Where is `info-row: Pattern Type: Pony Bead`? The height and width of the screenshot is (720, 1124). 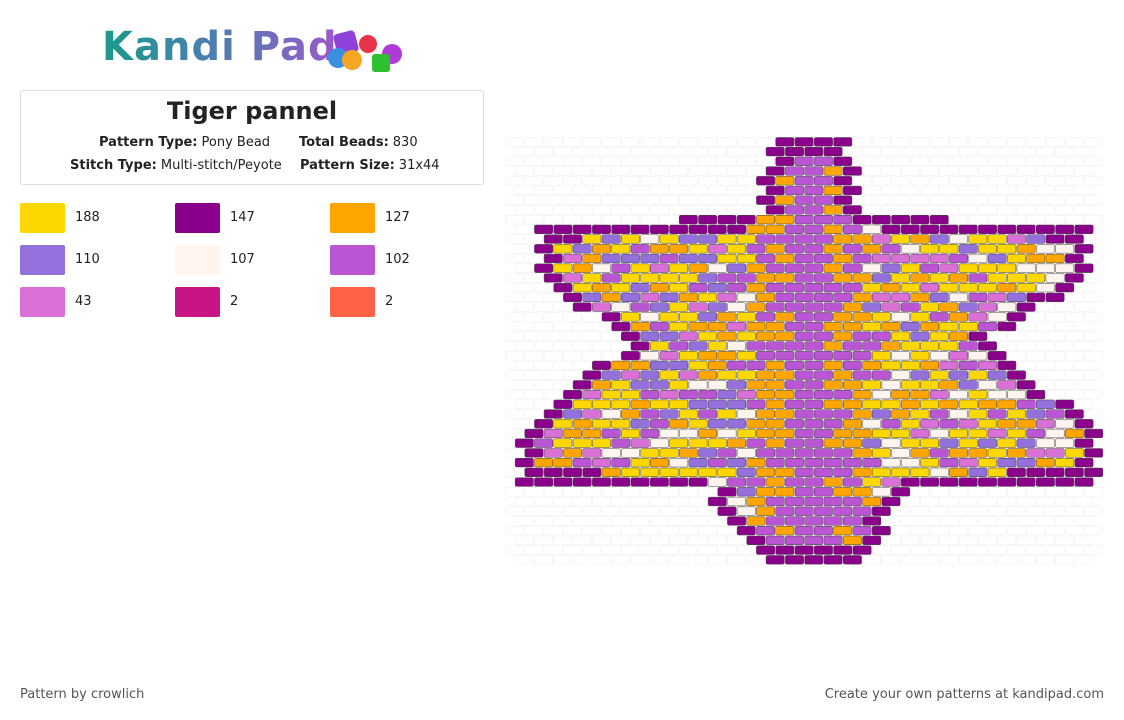
info-row: Pattern Type: Pony Bead is located at coordinates (184, 142).